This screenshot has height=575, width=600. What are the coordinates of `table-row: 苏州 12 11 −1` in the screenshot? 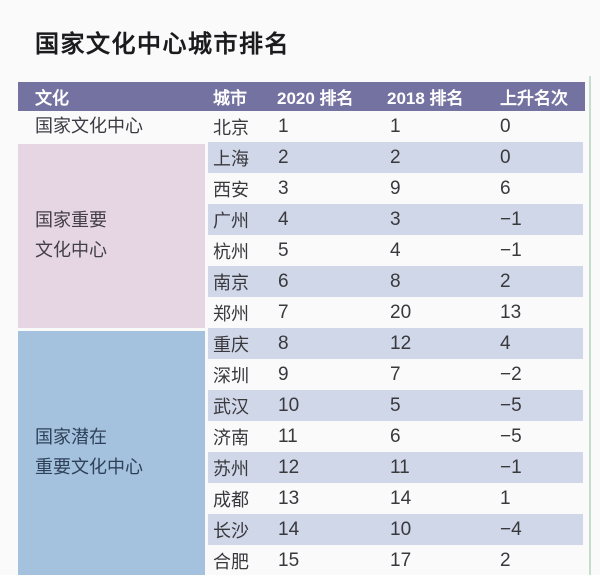 It's located at (395, 467).